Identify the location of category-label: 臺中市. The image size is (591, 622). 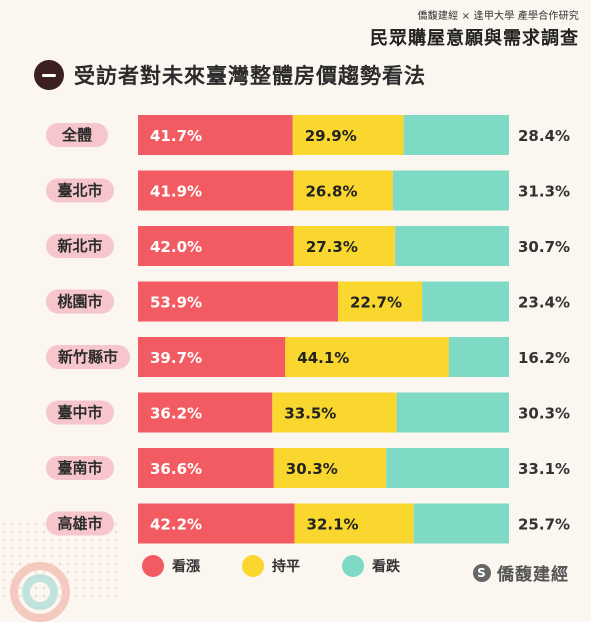
(79, 413).